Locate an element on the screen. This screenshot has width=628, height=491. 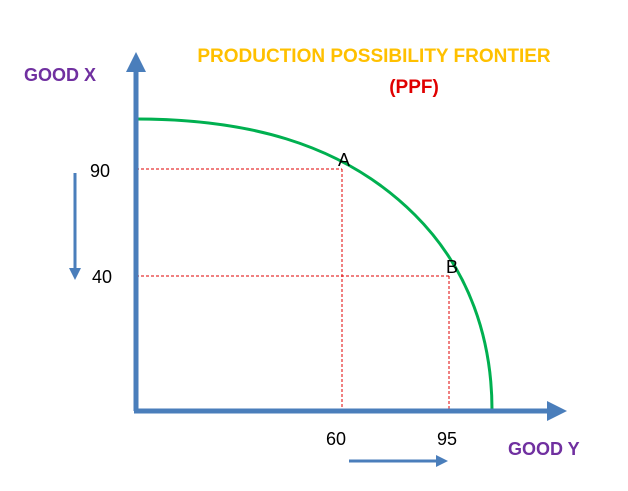
y-tick-label: 90 is located at coordinates (100, 171).